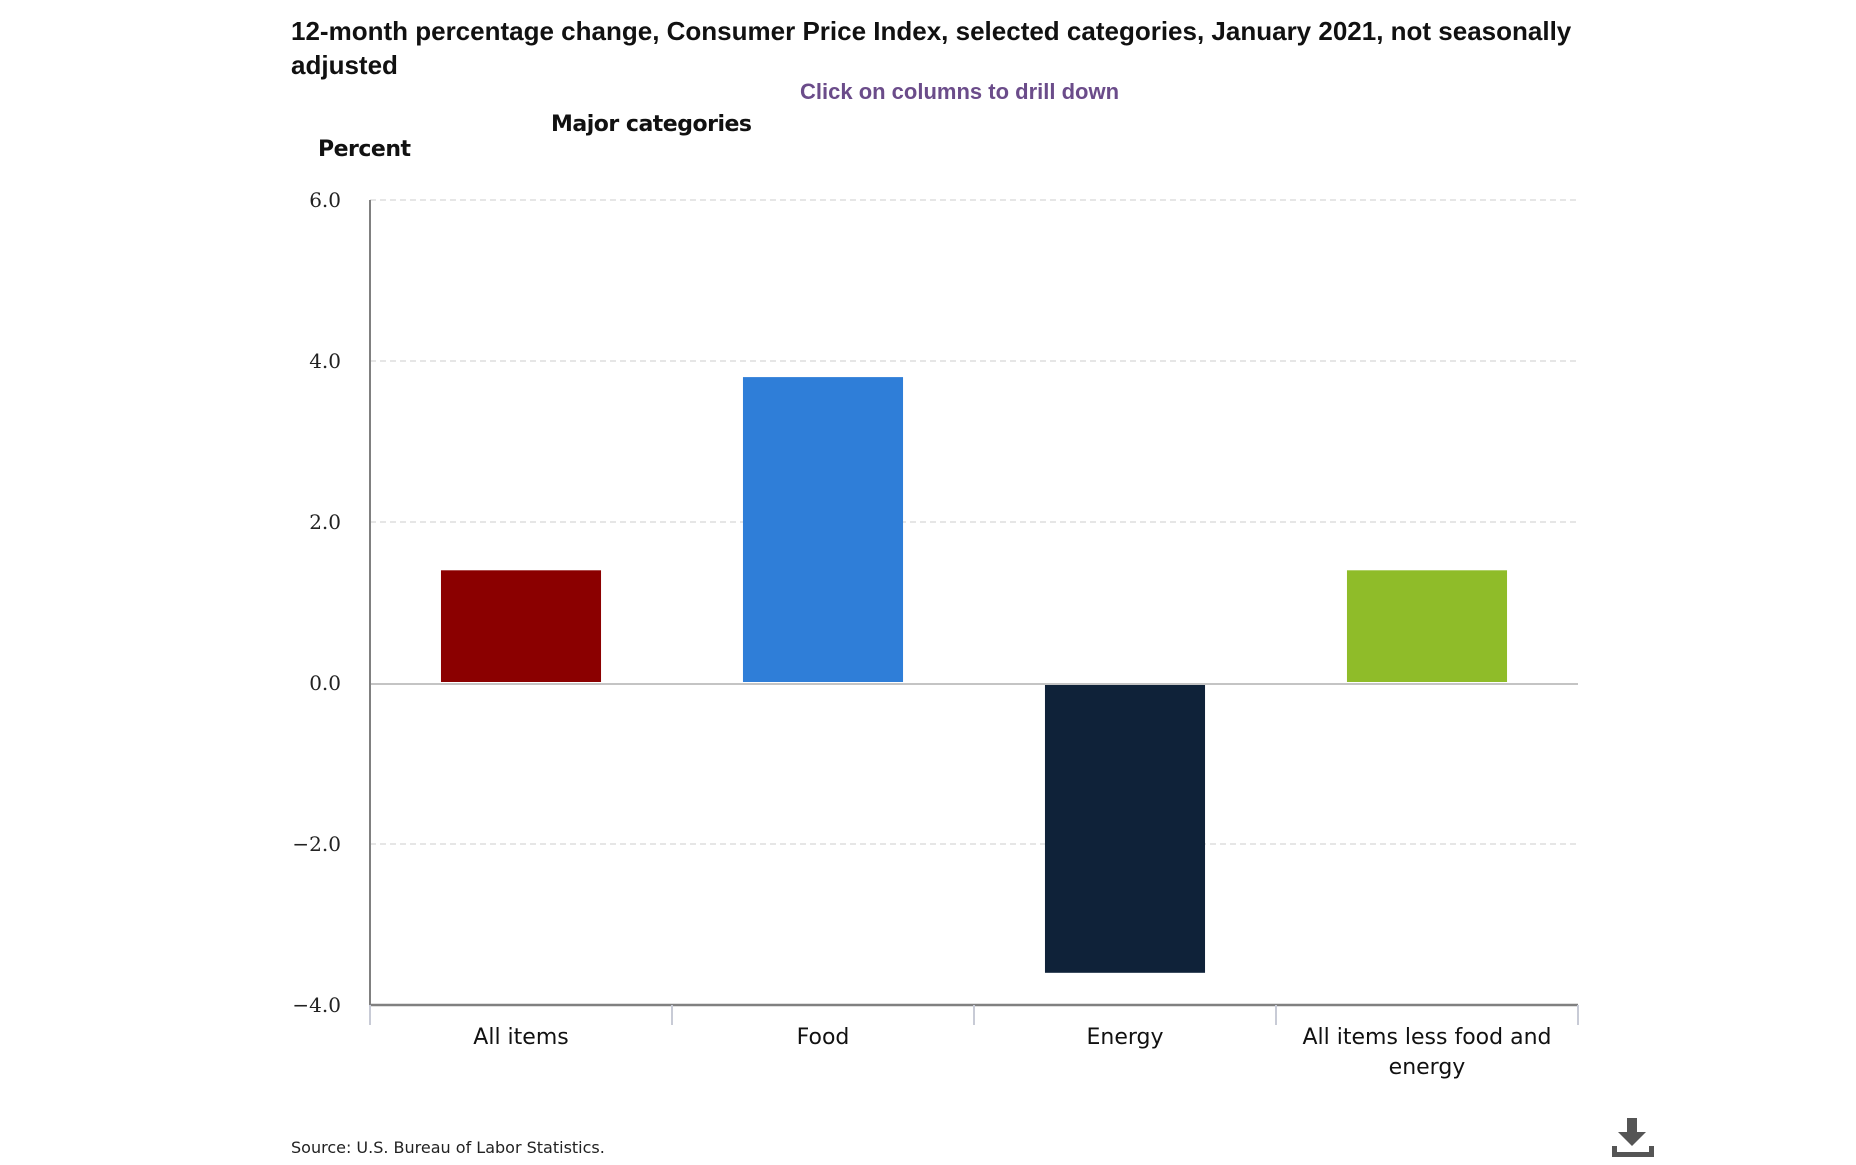  Describe the element at coordinates (325, 200) in the screenshot. I see `y-tick-label: 6.0` at that location.